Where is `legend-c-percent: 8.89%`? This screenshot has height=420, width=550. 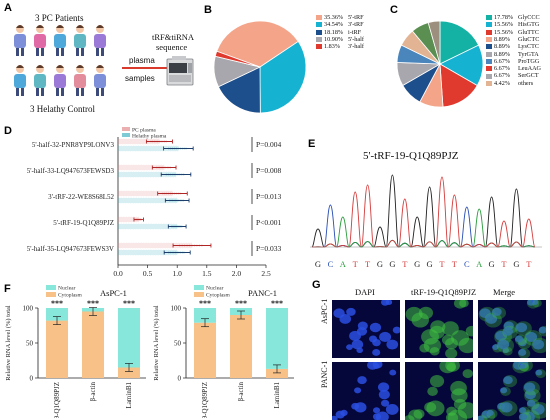
legend-c-percent: 8.89% is located at coordinates (502, 39).